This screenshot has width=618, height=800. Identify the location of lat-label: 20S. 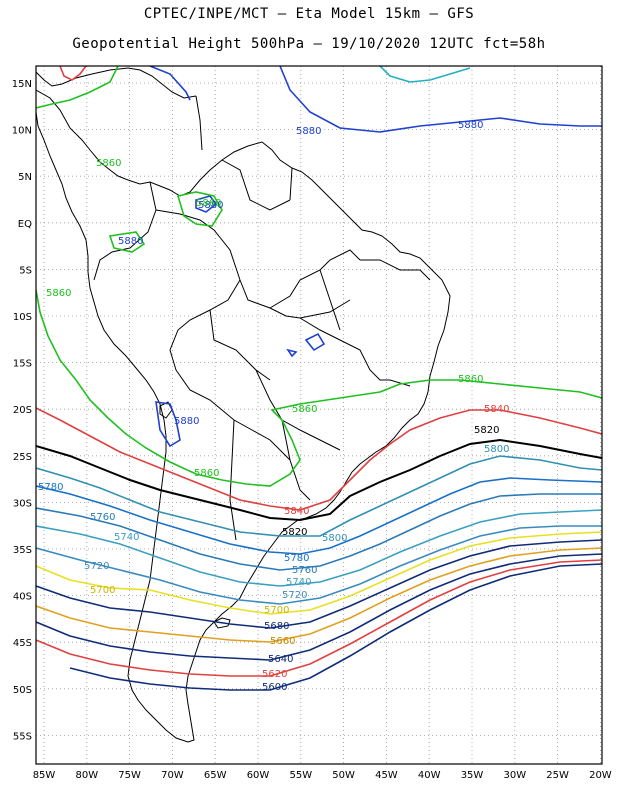
(22, 410).